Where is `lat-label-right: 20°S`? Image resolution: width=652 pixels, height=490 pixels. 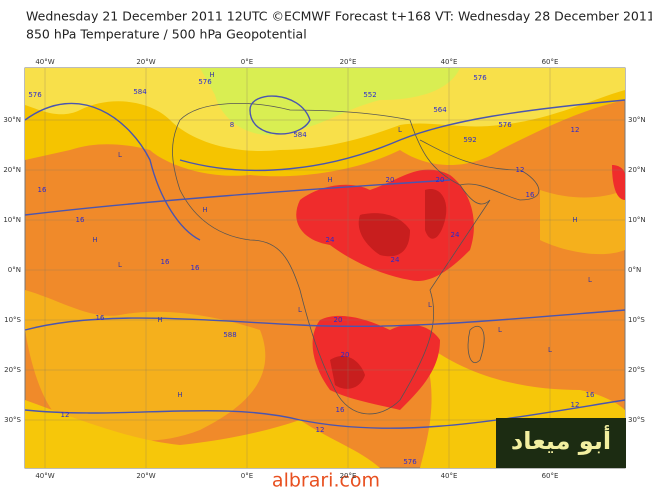
lat-label-right: 20°S is located at coordinates (636, 370).